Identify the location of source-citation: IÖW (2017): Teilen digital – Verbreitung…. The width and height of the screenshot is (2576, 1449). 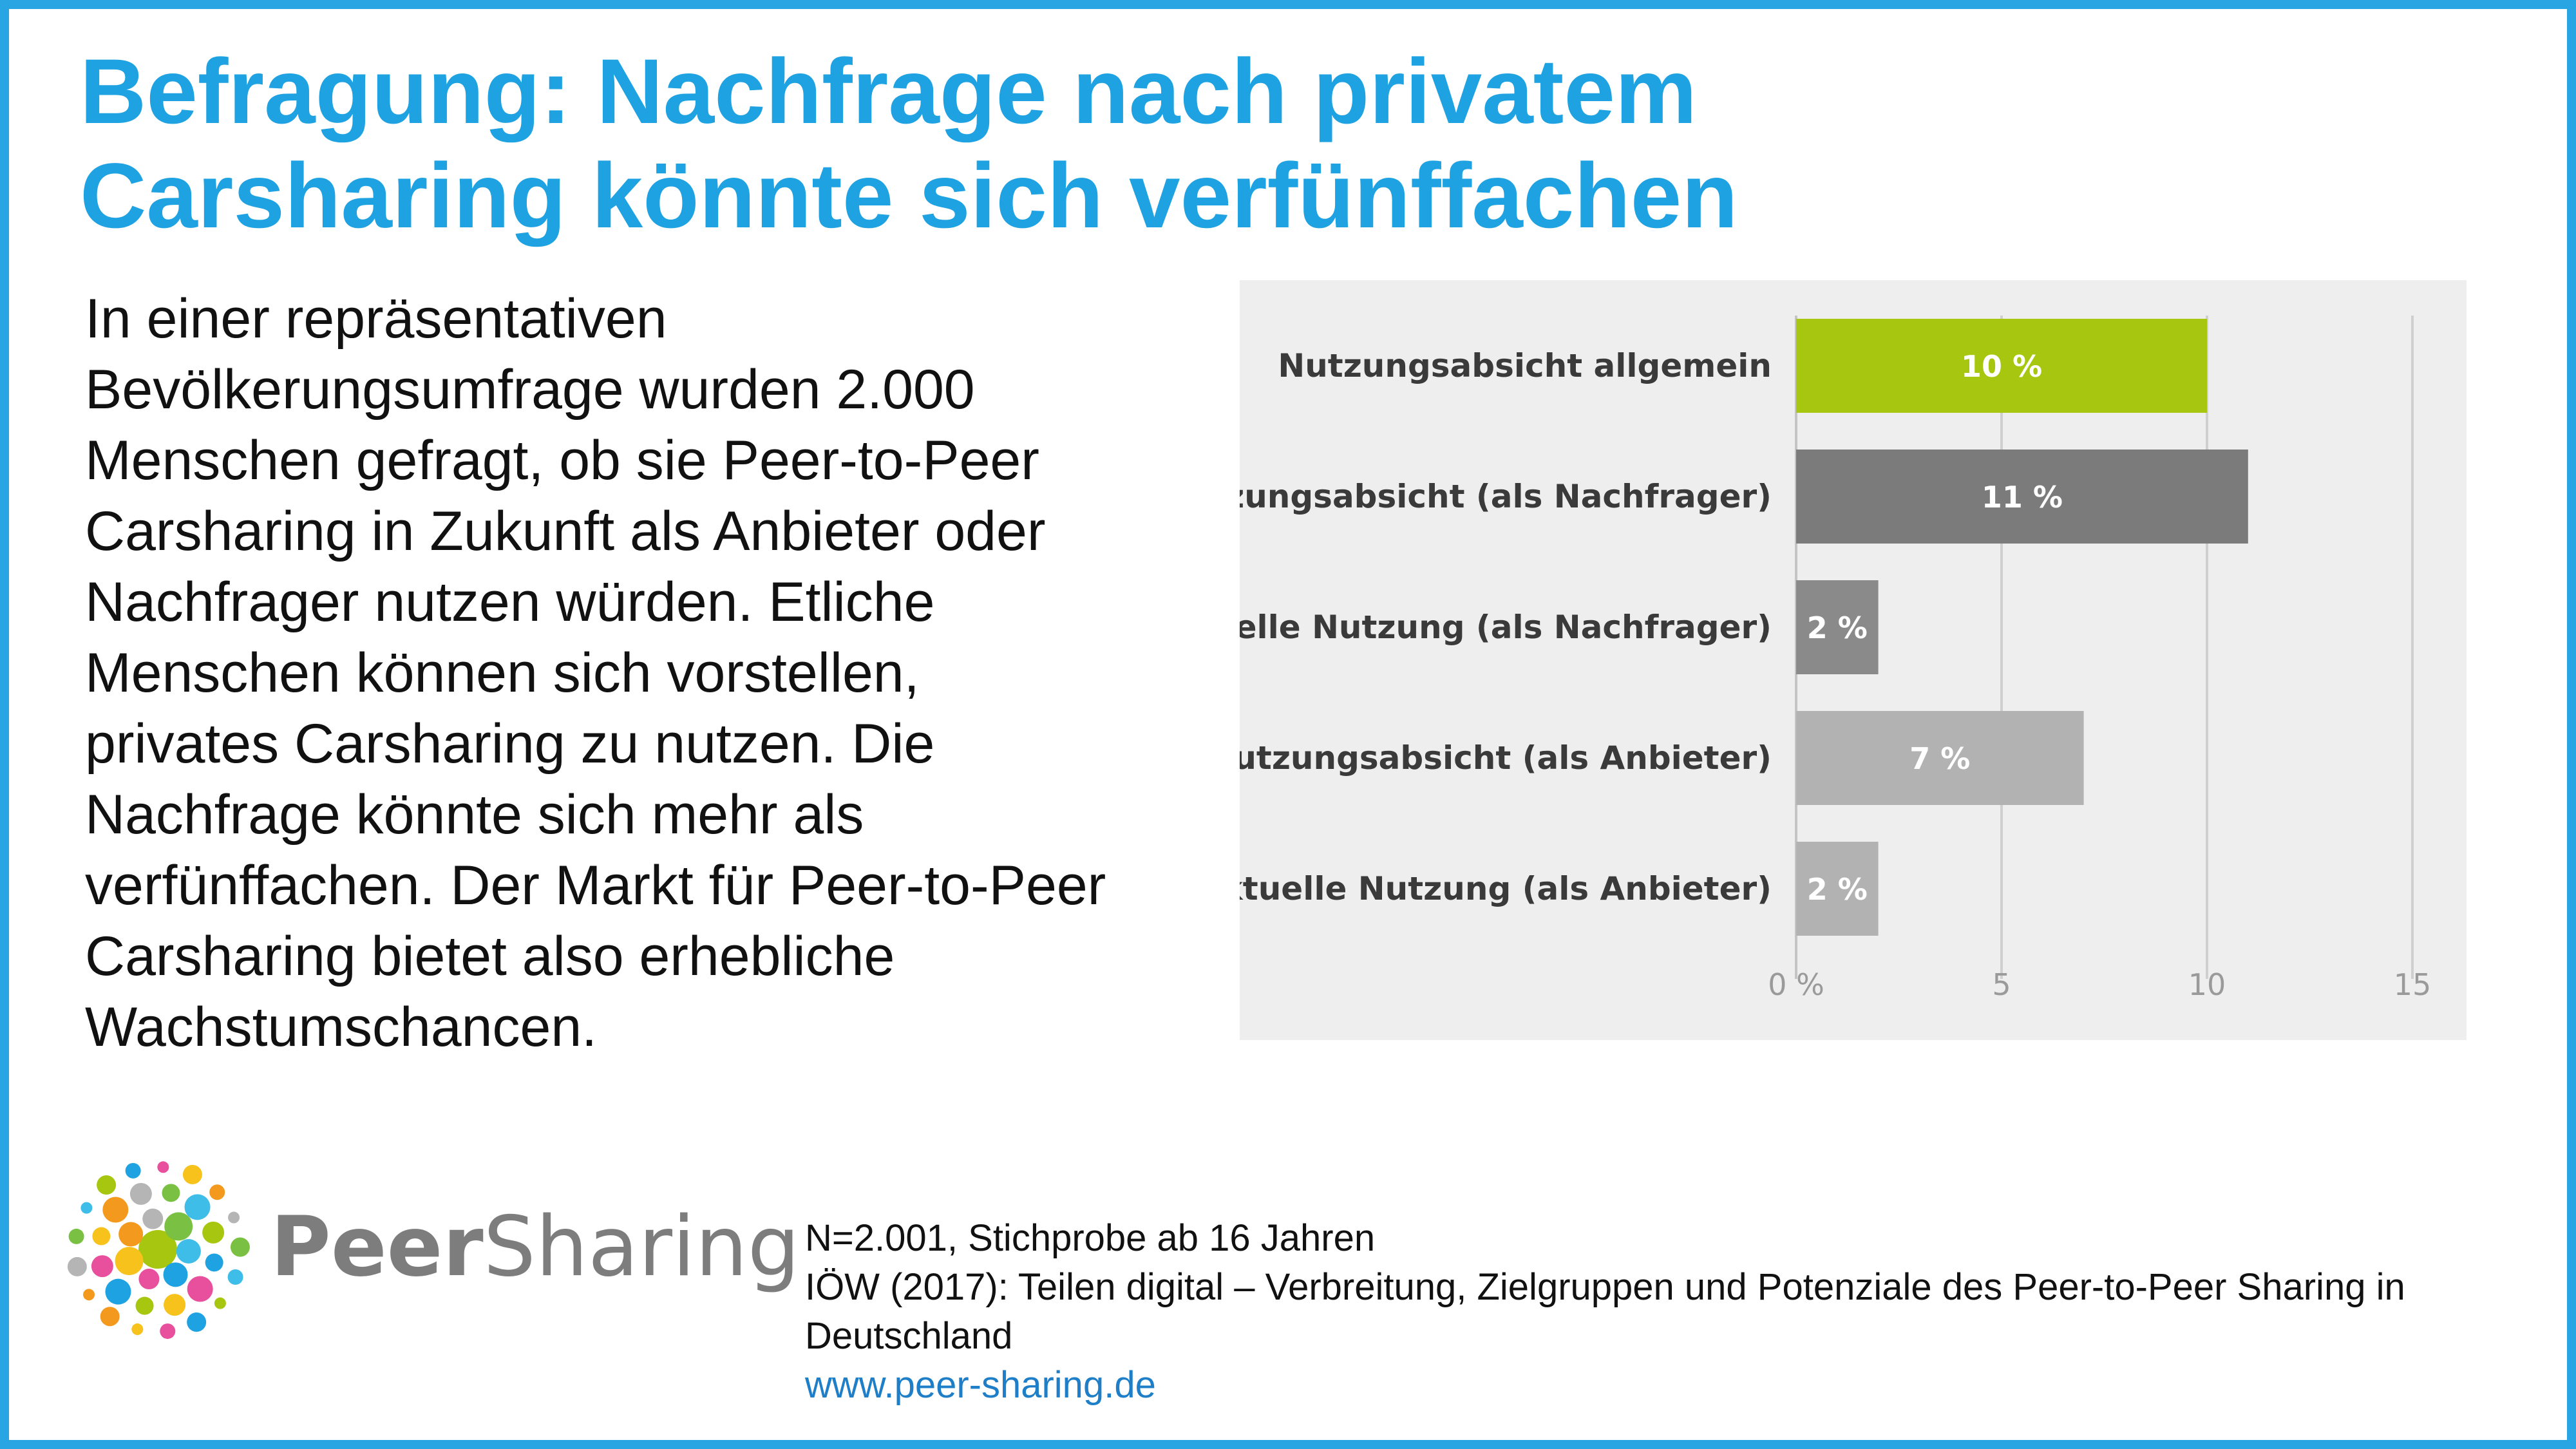
(1605, 1311).